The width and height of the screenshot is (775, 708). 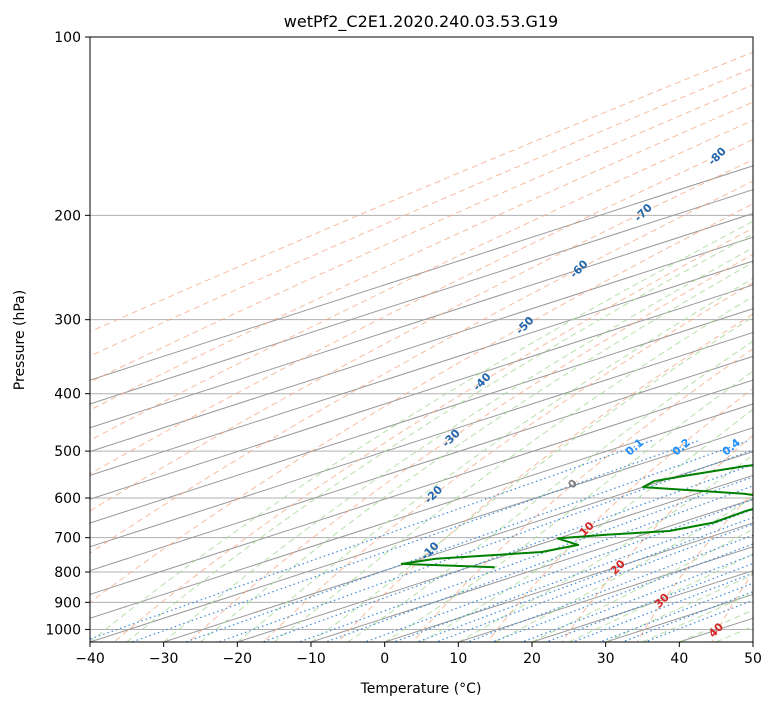 What do you see at coordinates (67, 395) in the screenshot?
I see `y-tick-label: 400` at bounding box center [67, 395].